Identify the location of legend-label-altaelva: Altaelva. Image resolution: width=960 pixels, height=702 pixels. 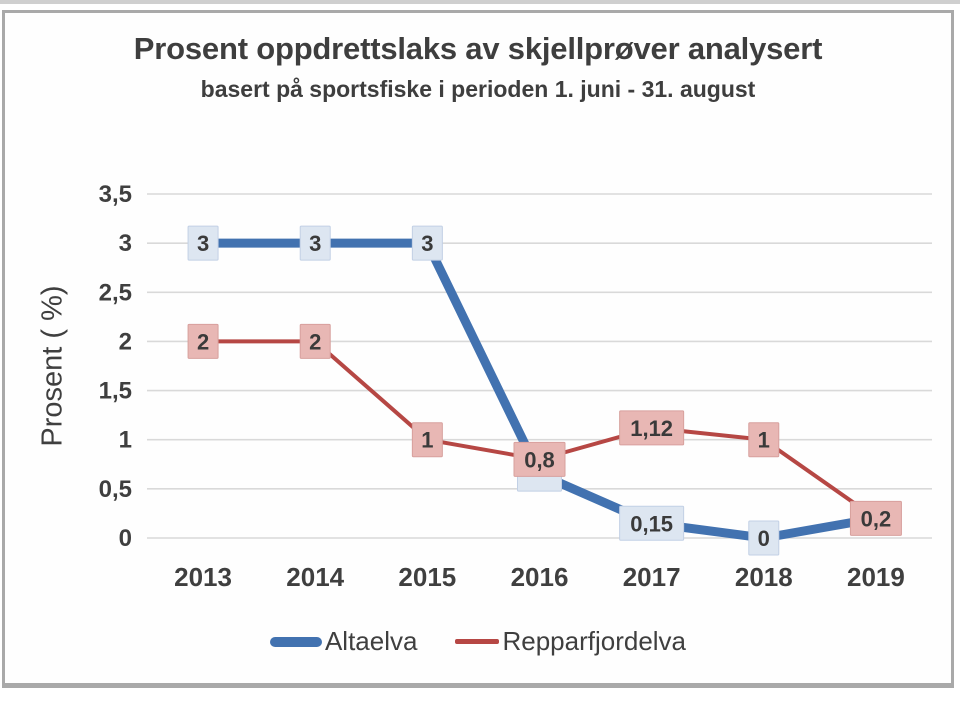
(371, 641).